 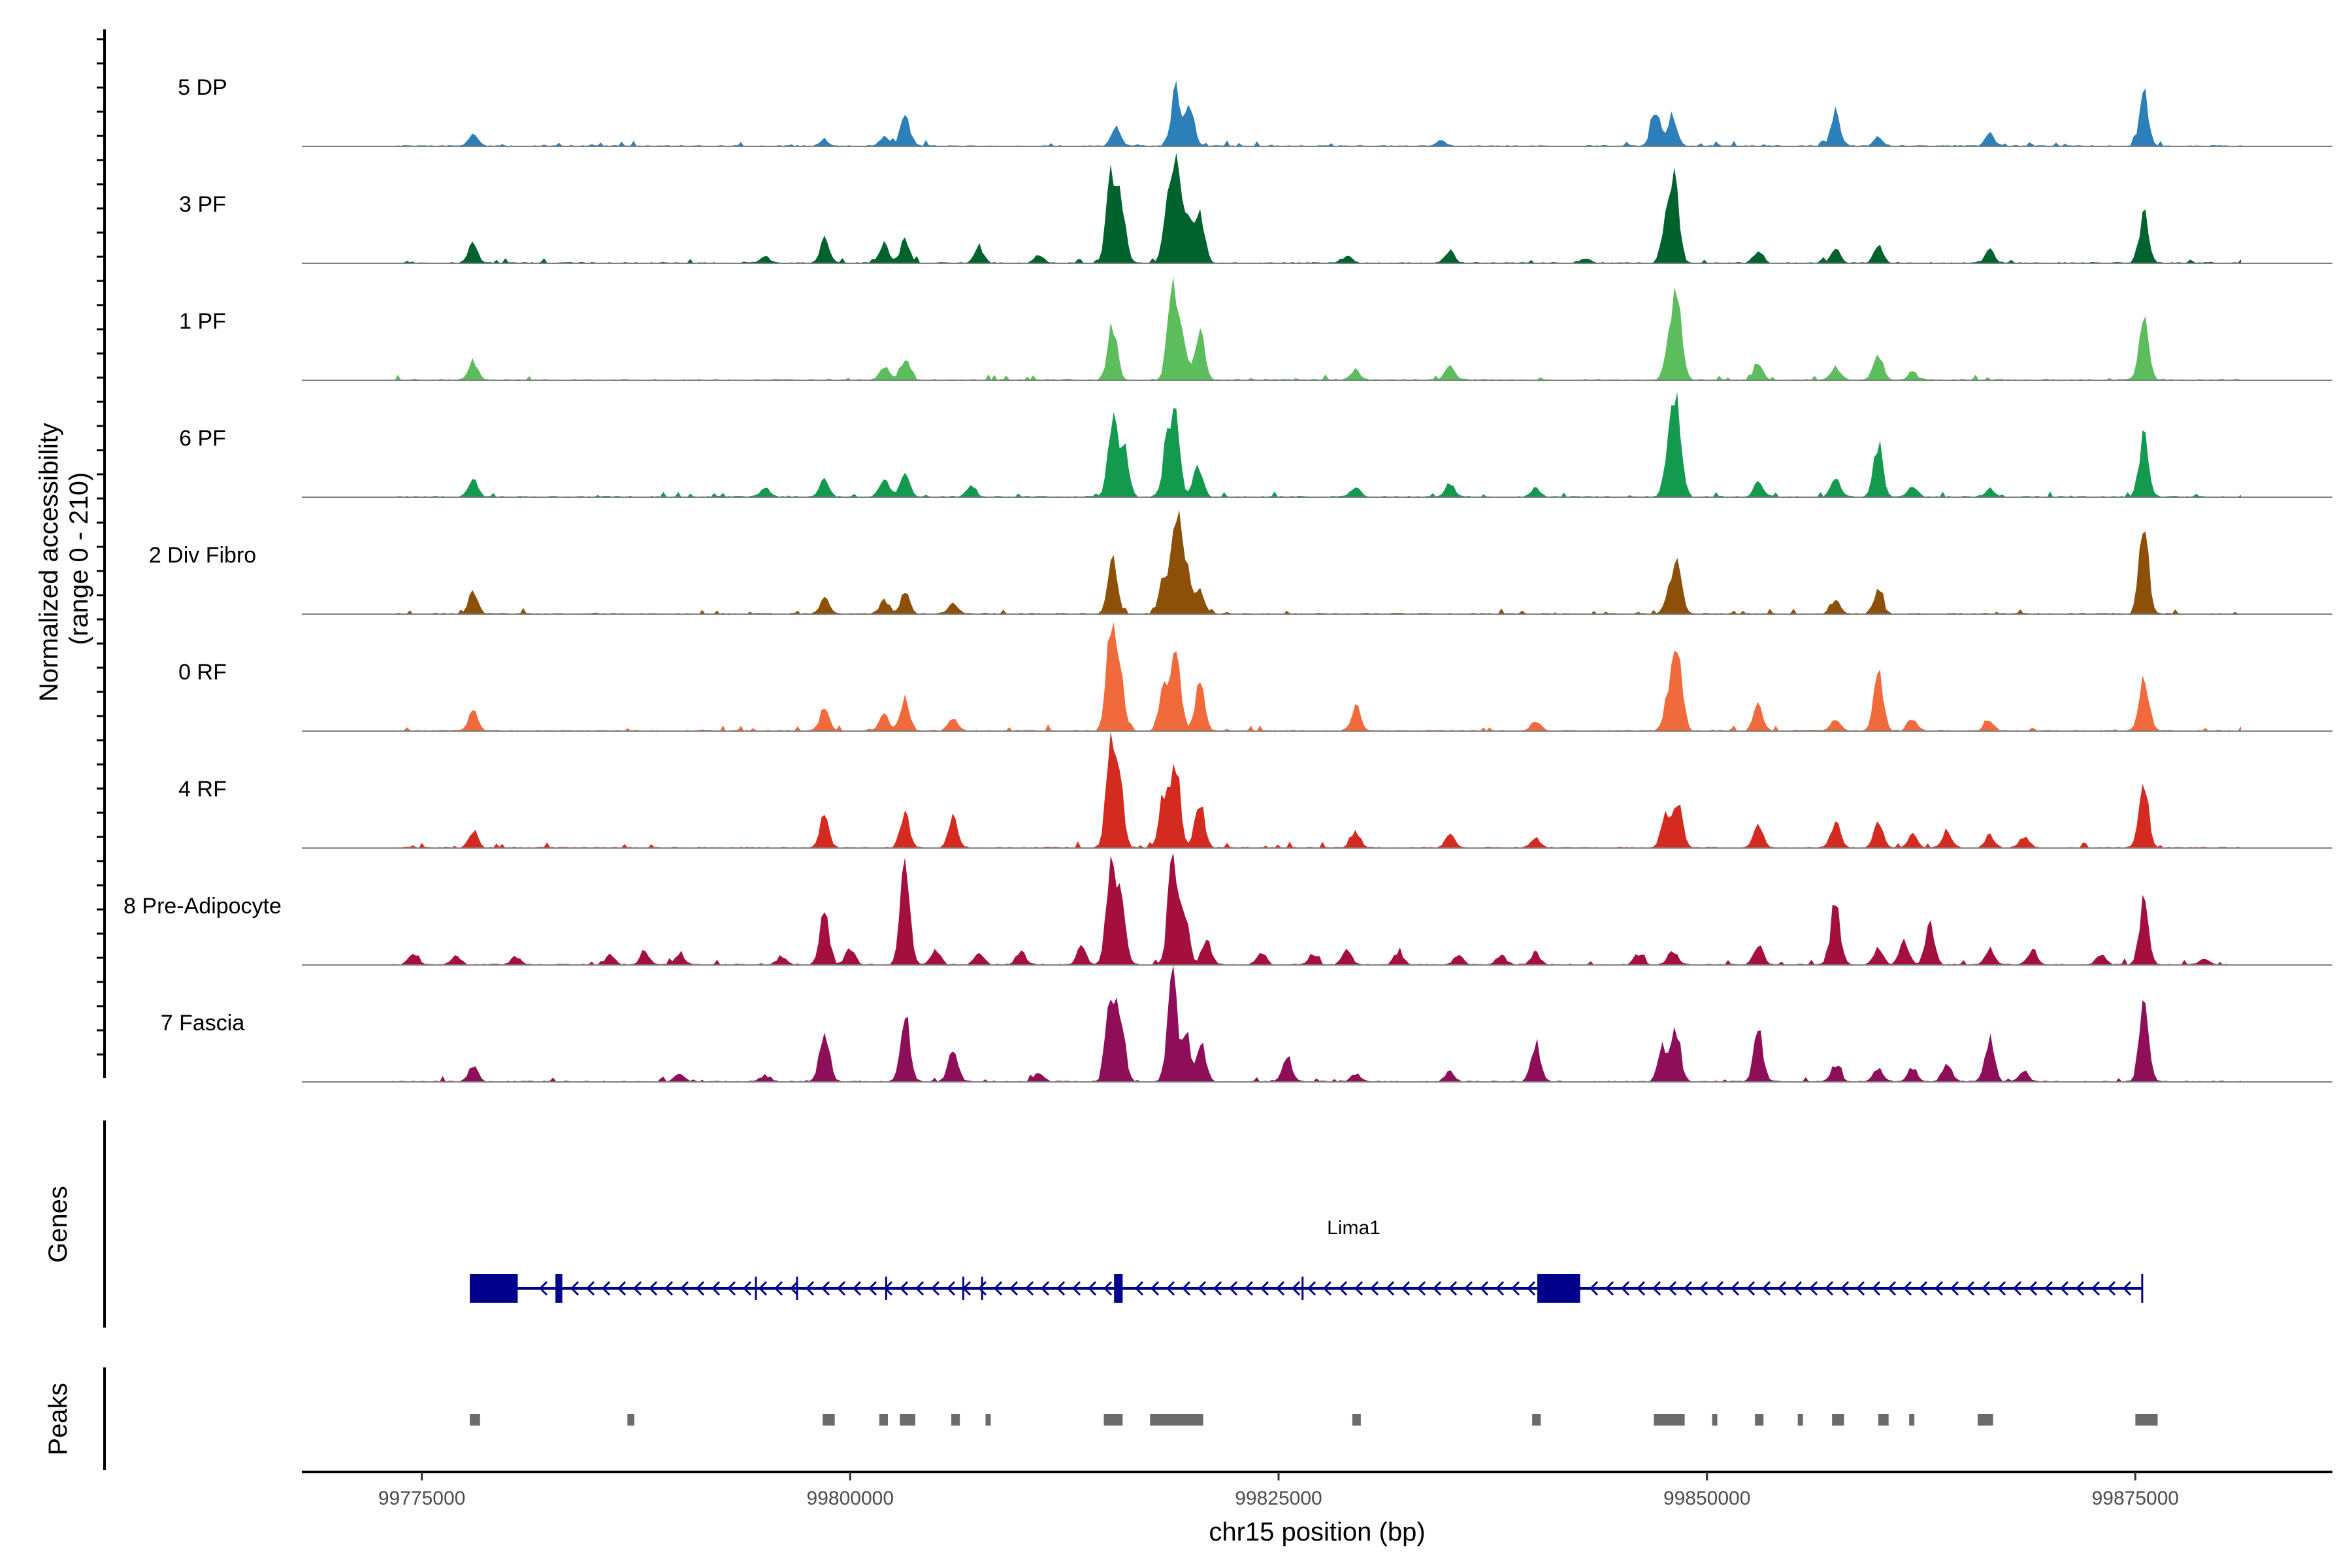 What do you see at coordinates (202, 204) in the screenshot?
I see `track-label-1: 3 PF` at bounding box center [202, 204].